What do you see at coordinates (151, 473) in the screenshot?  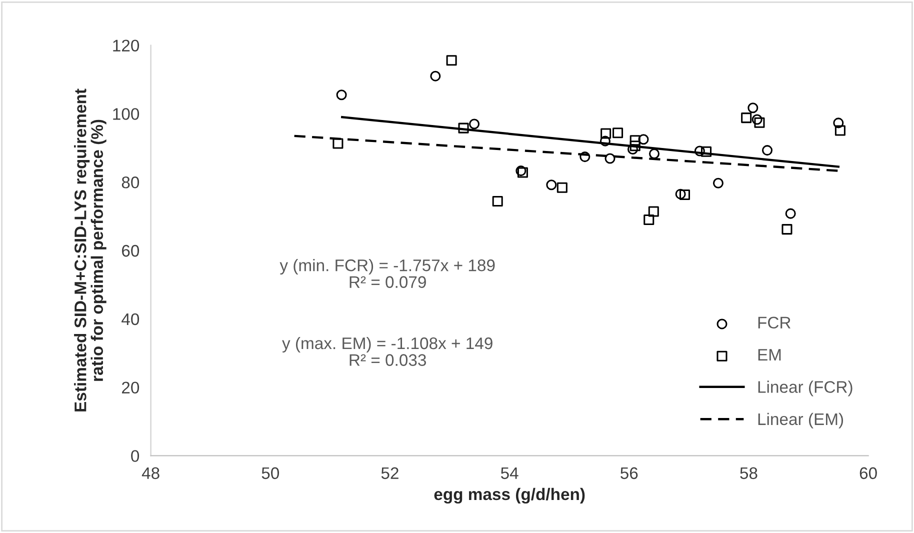 I see `x-tick-label: 48` at bounding box center [151, 473].